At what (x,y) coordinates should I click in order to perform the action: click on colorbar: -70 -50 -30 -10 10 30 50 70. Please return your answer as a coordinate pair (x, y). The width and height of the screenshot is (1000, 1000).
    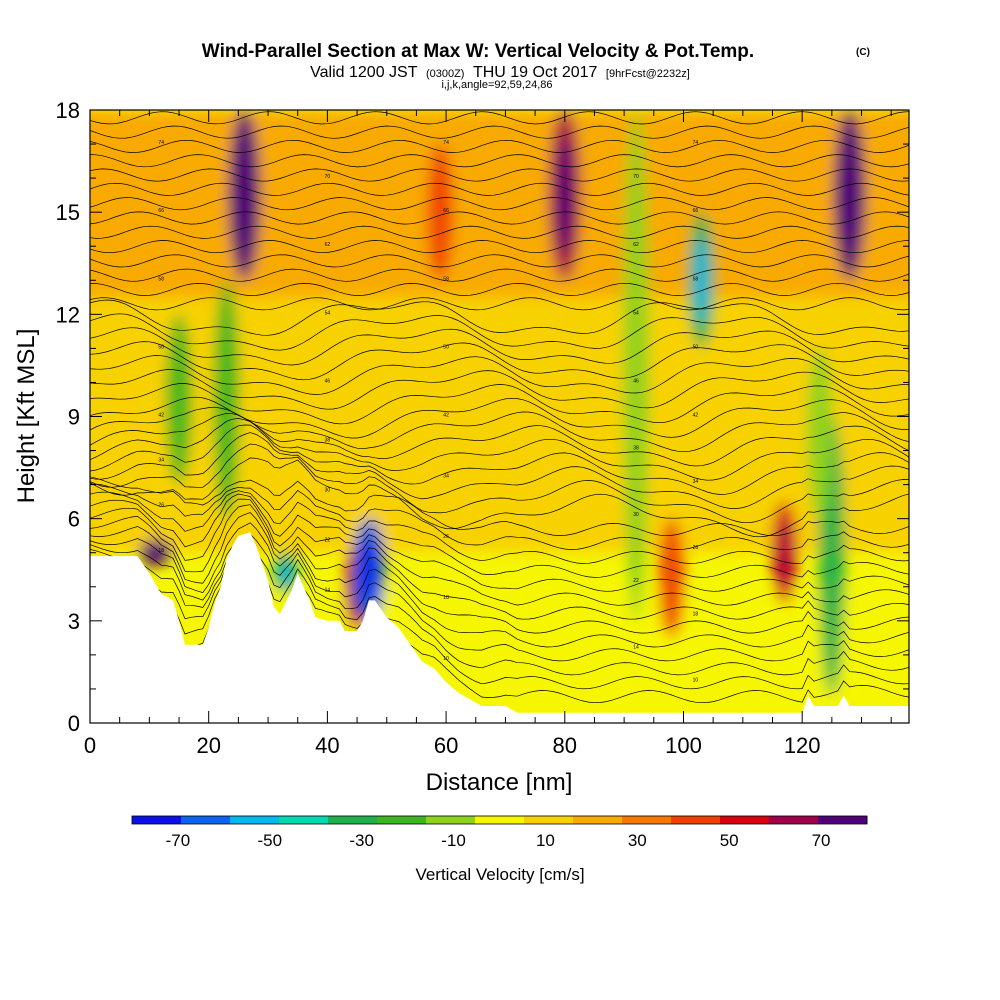
    Looking at the image, I should click on (499, 832).